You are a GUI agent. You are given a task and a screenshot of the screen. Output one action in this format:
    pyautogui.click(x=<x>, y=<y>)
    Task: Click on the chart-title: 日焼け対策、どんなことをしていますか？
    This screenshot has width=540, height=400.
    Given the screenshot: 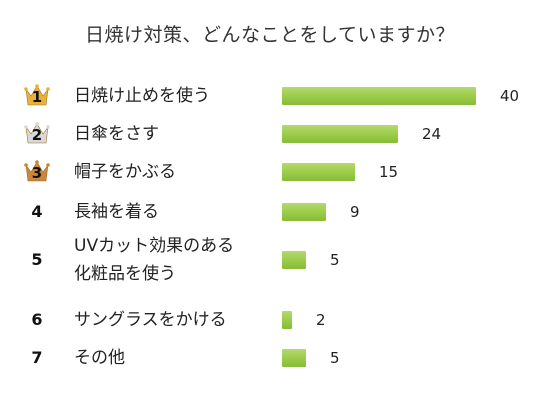 What is the action you would take?
    pyautogui.click(x=270, y=35)
    